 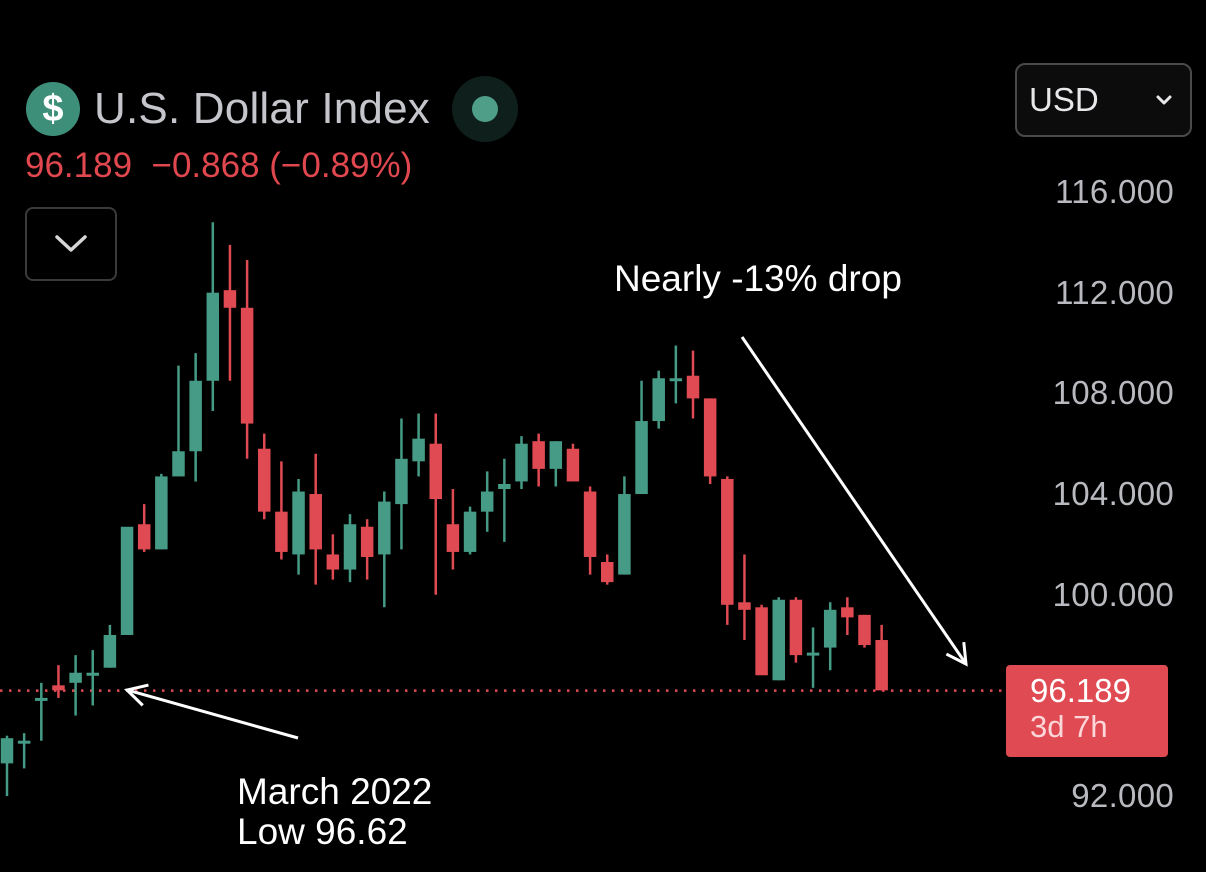 What do you see at coordinates (53, 109) in the screenshot?
I see `dollar-sign-icon: $` at bounding box center [53, 109].